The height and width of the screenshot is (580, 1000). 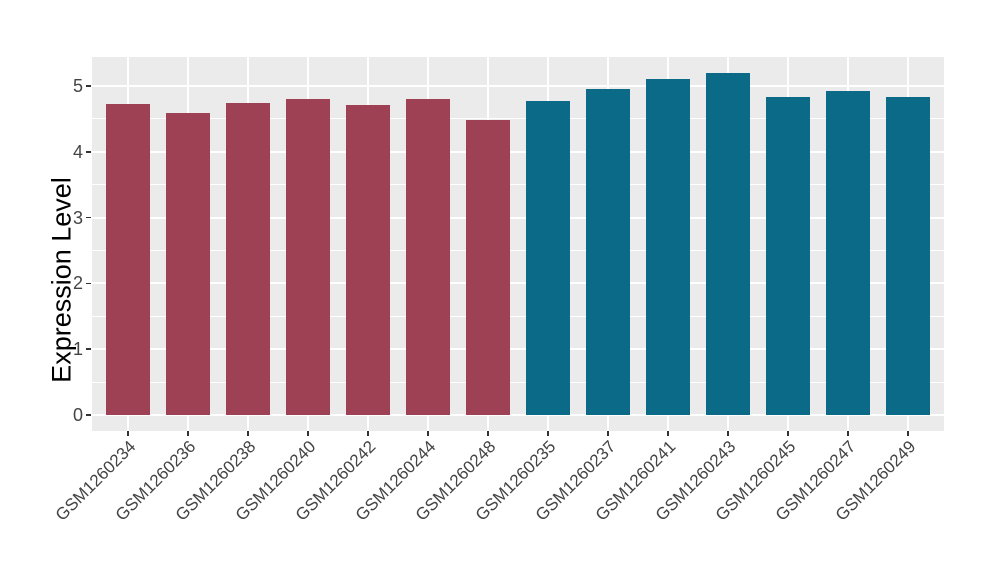 I want to click on y-tick-label: 4, so click(x=77, y=151).